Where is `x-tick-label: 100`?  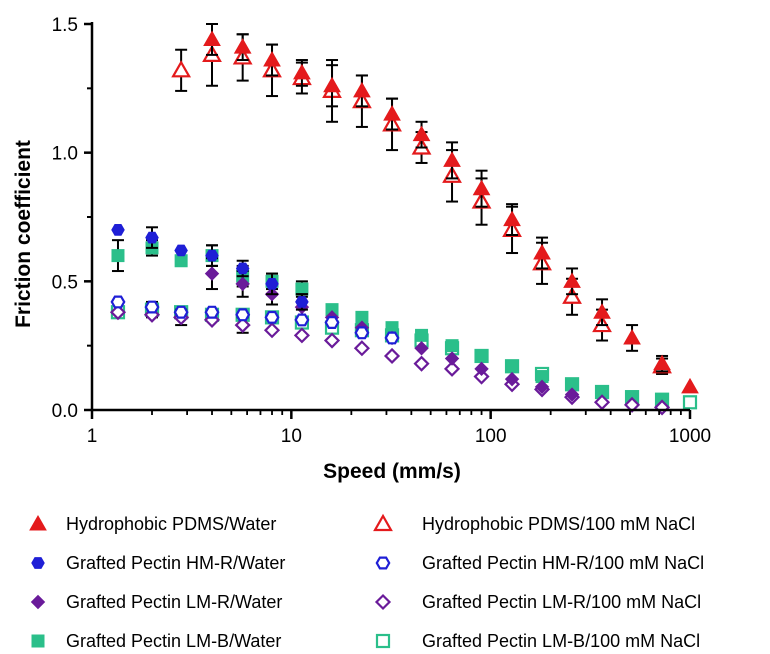 x-tick-label: 100 is located at coordinates (491, 436).